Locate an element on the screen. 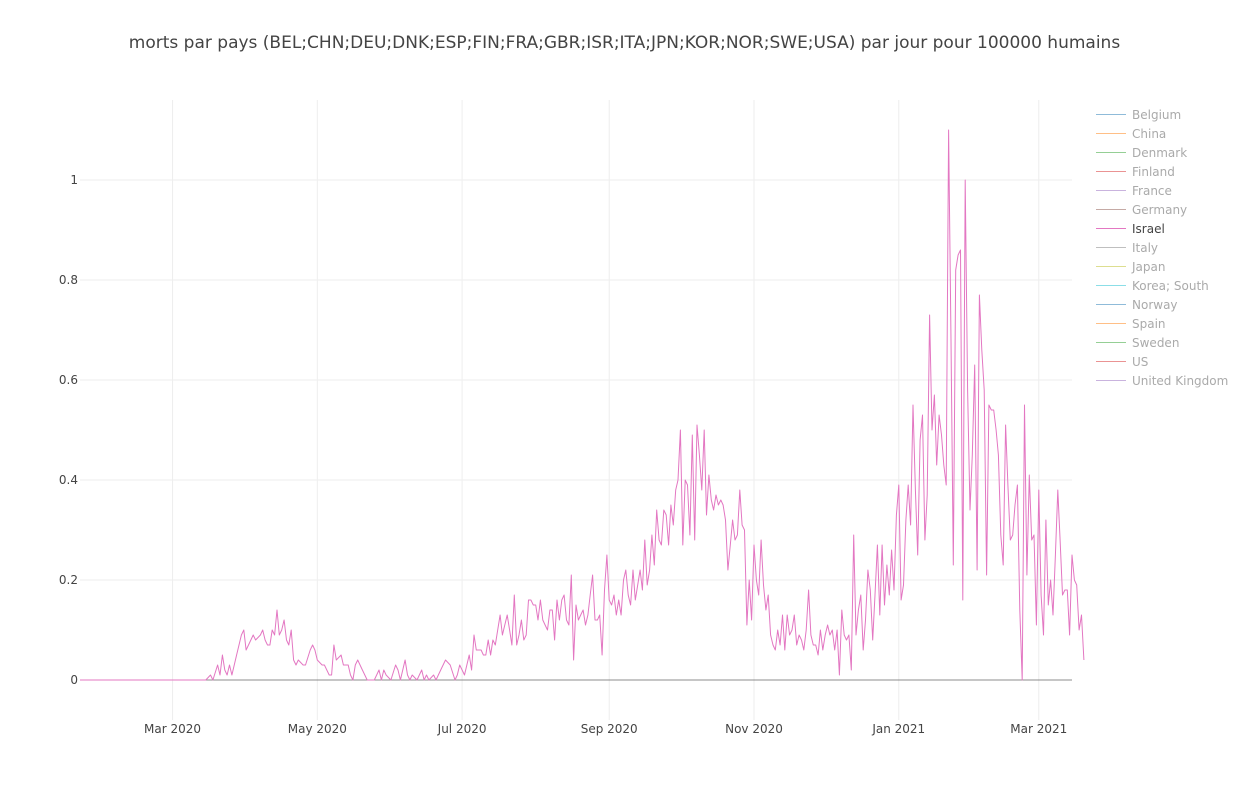 The width and height of the screenshot is (1249, 800). legend-label: Korea; South is located at coordinates (1170, 285).